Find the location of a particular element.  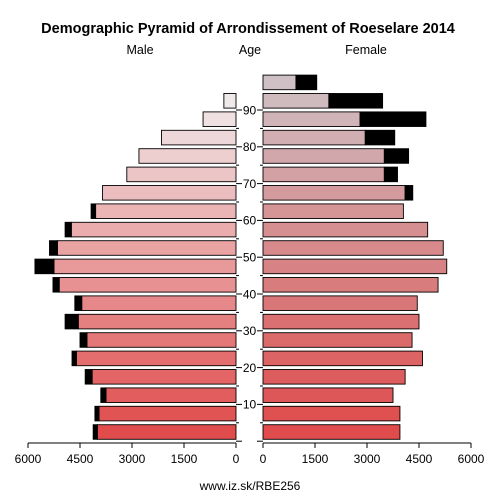

age-tick-label: 30 is located at coordinates (250, 331).